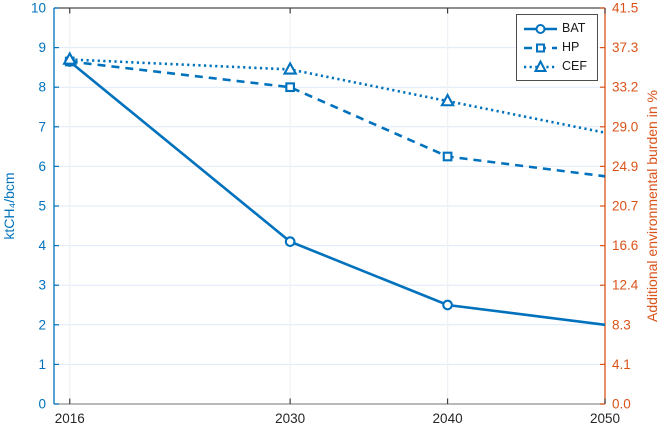  What do you see at coordinates (42, 47) in the screenshot?
I see `y-left-tick-label: 9` at bounding box center [42, 47].